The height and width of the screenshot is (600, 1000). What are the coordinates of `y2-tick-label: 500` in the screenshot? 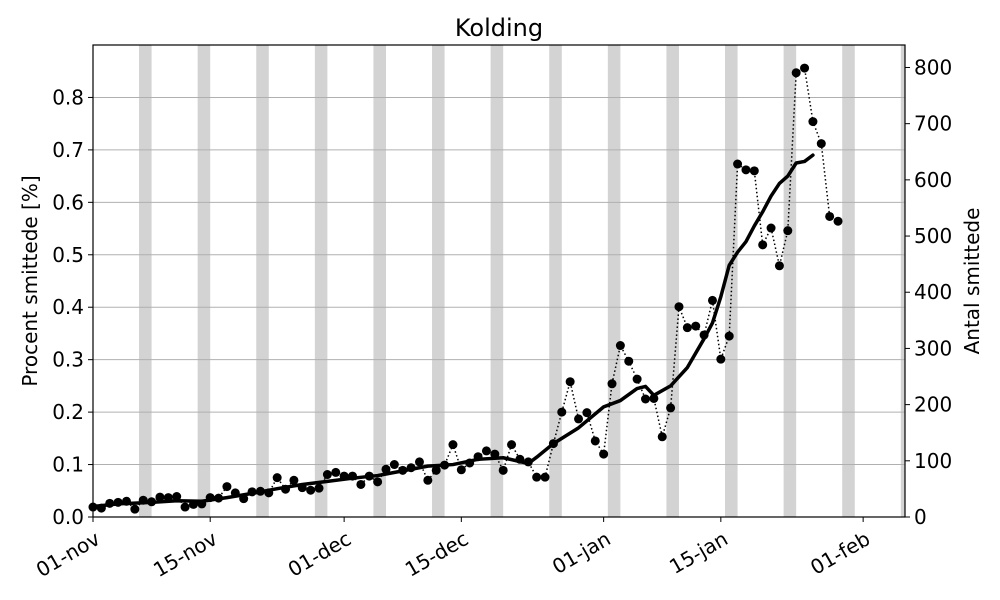 It's located at (933, 236).